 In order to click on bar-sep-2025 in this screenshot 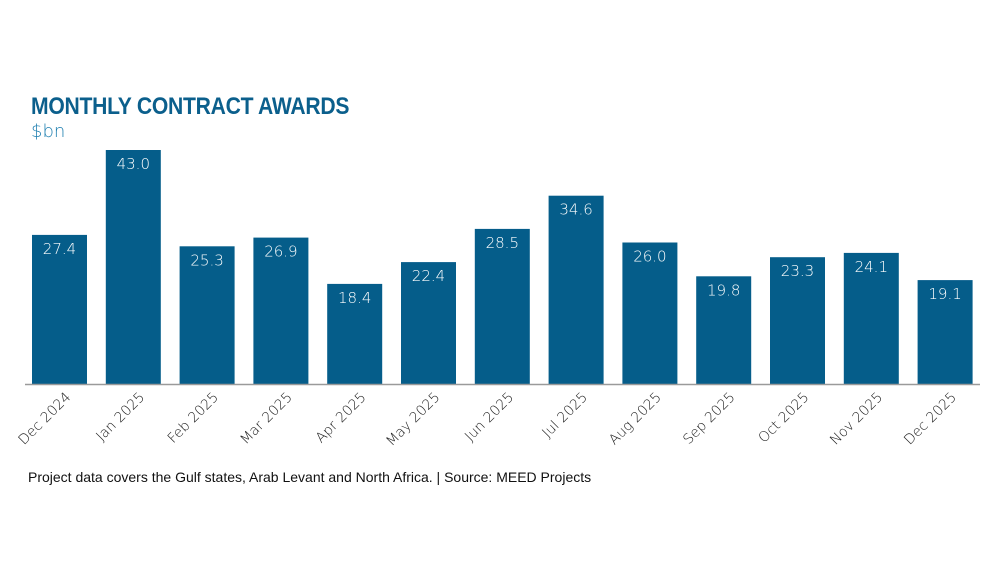, I will do `click(724, 330)`.